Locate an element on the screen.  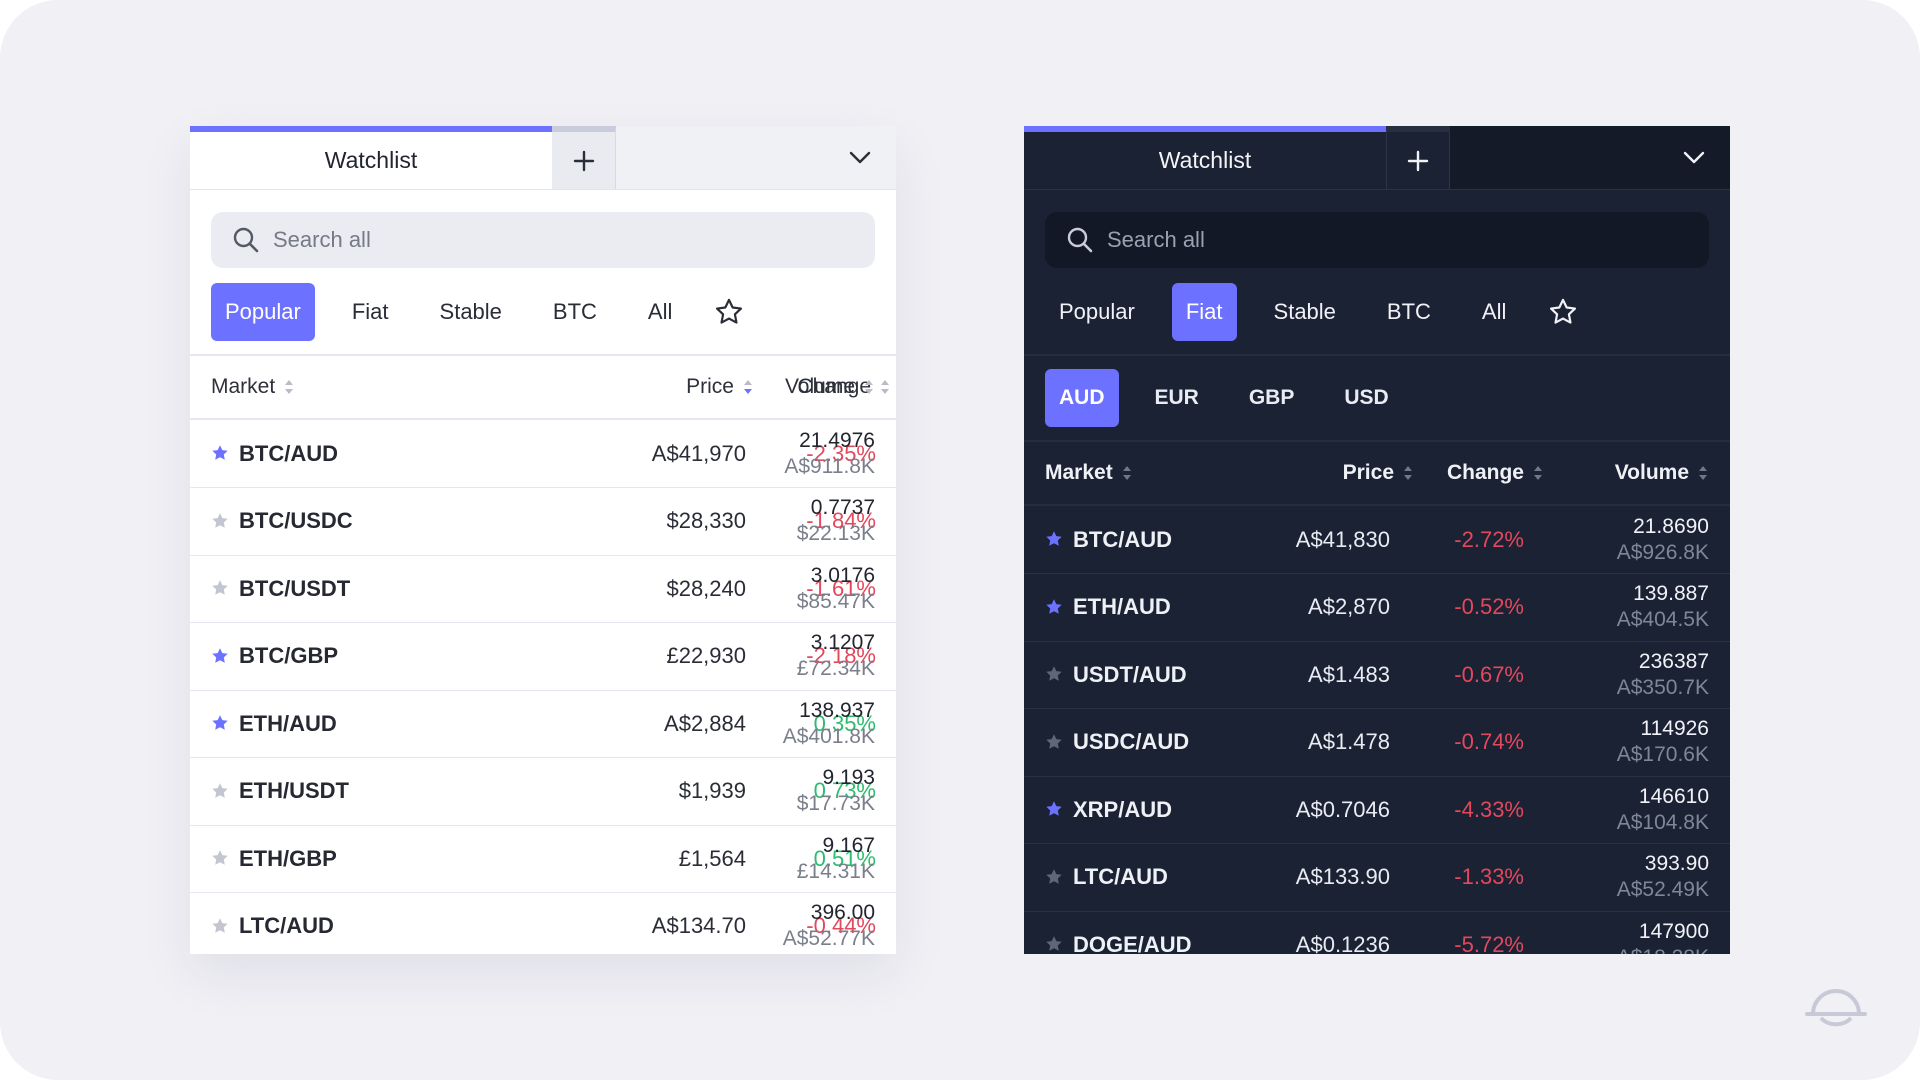
volume-value: £72.34K is located at coordinates (835, 668).